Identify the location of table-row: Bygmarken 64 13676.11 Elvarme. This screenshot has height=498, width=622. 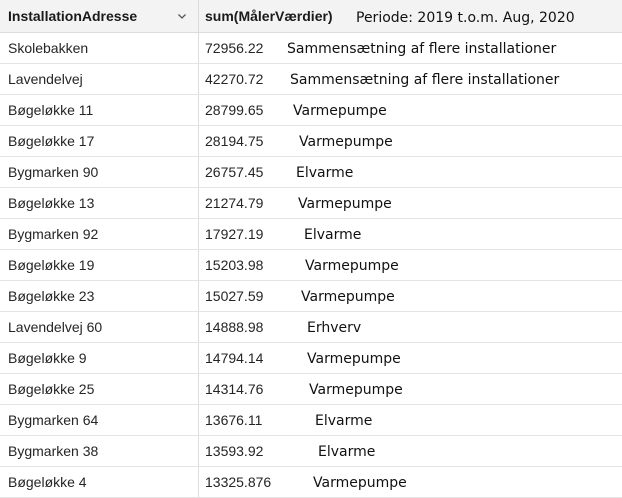
(311, 420).